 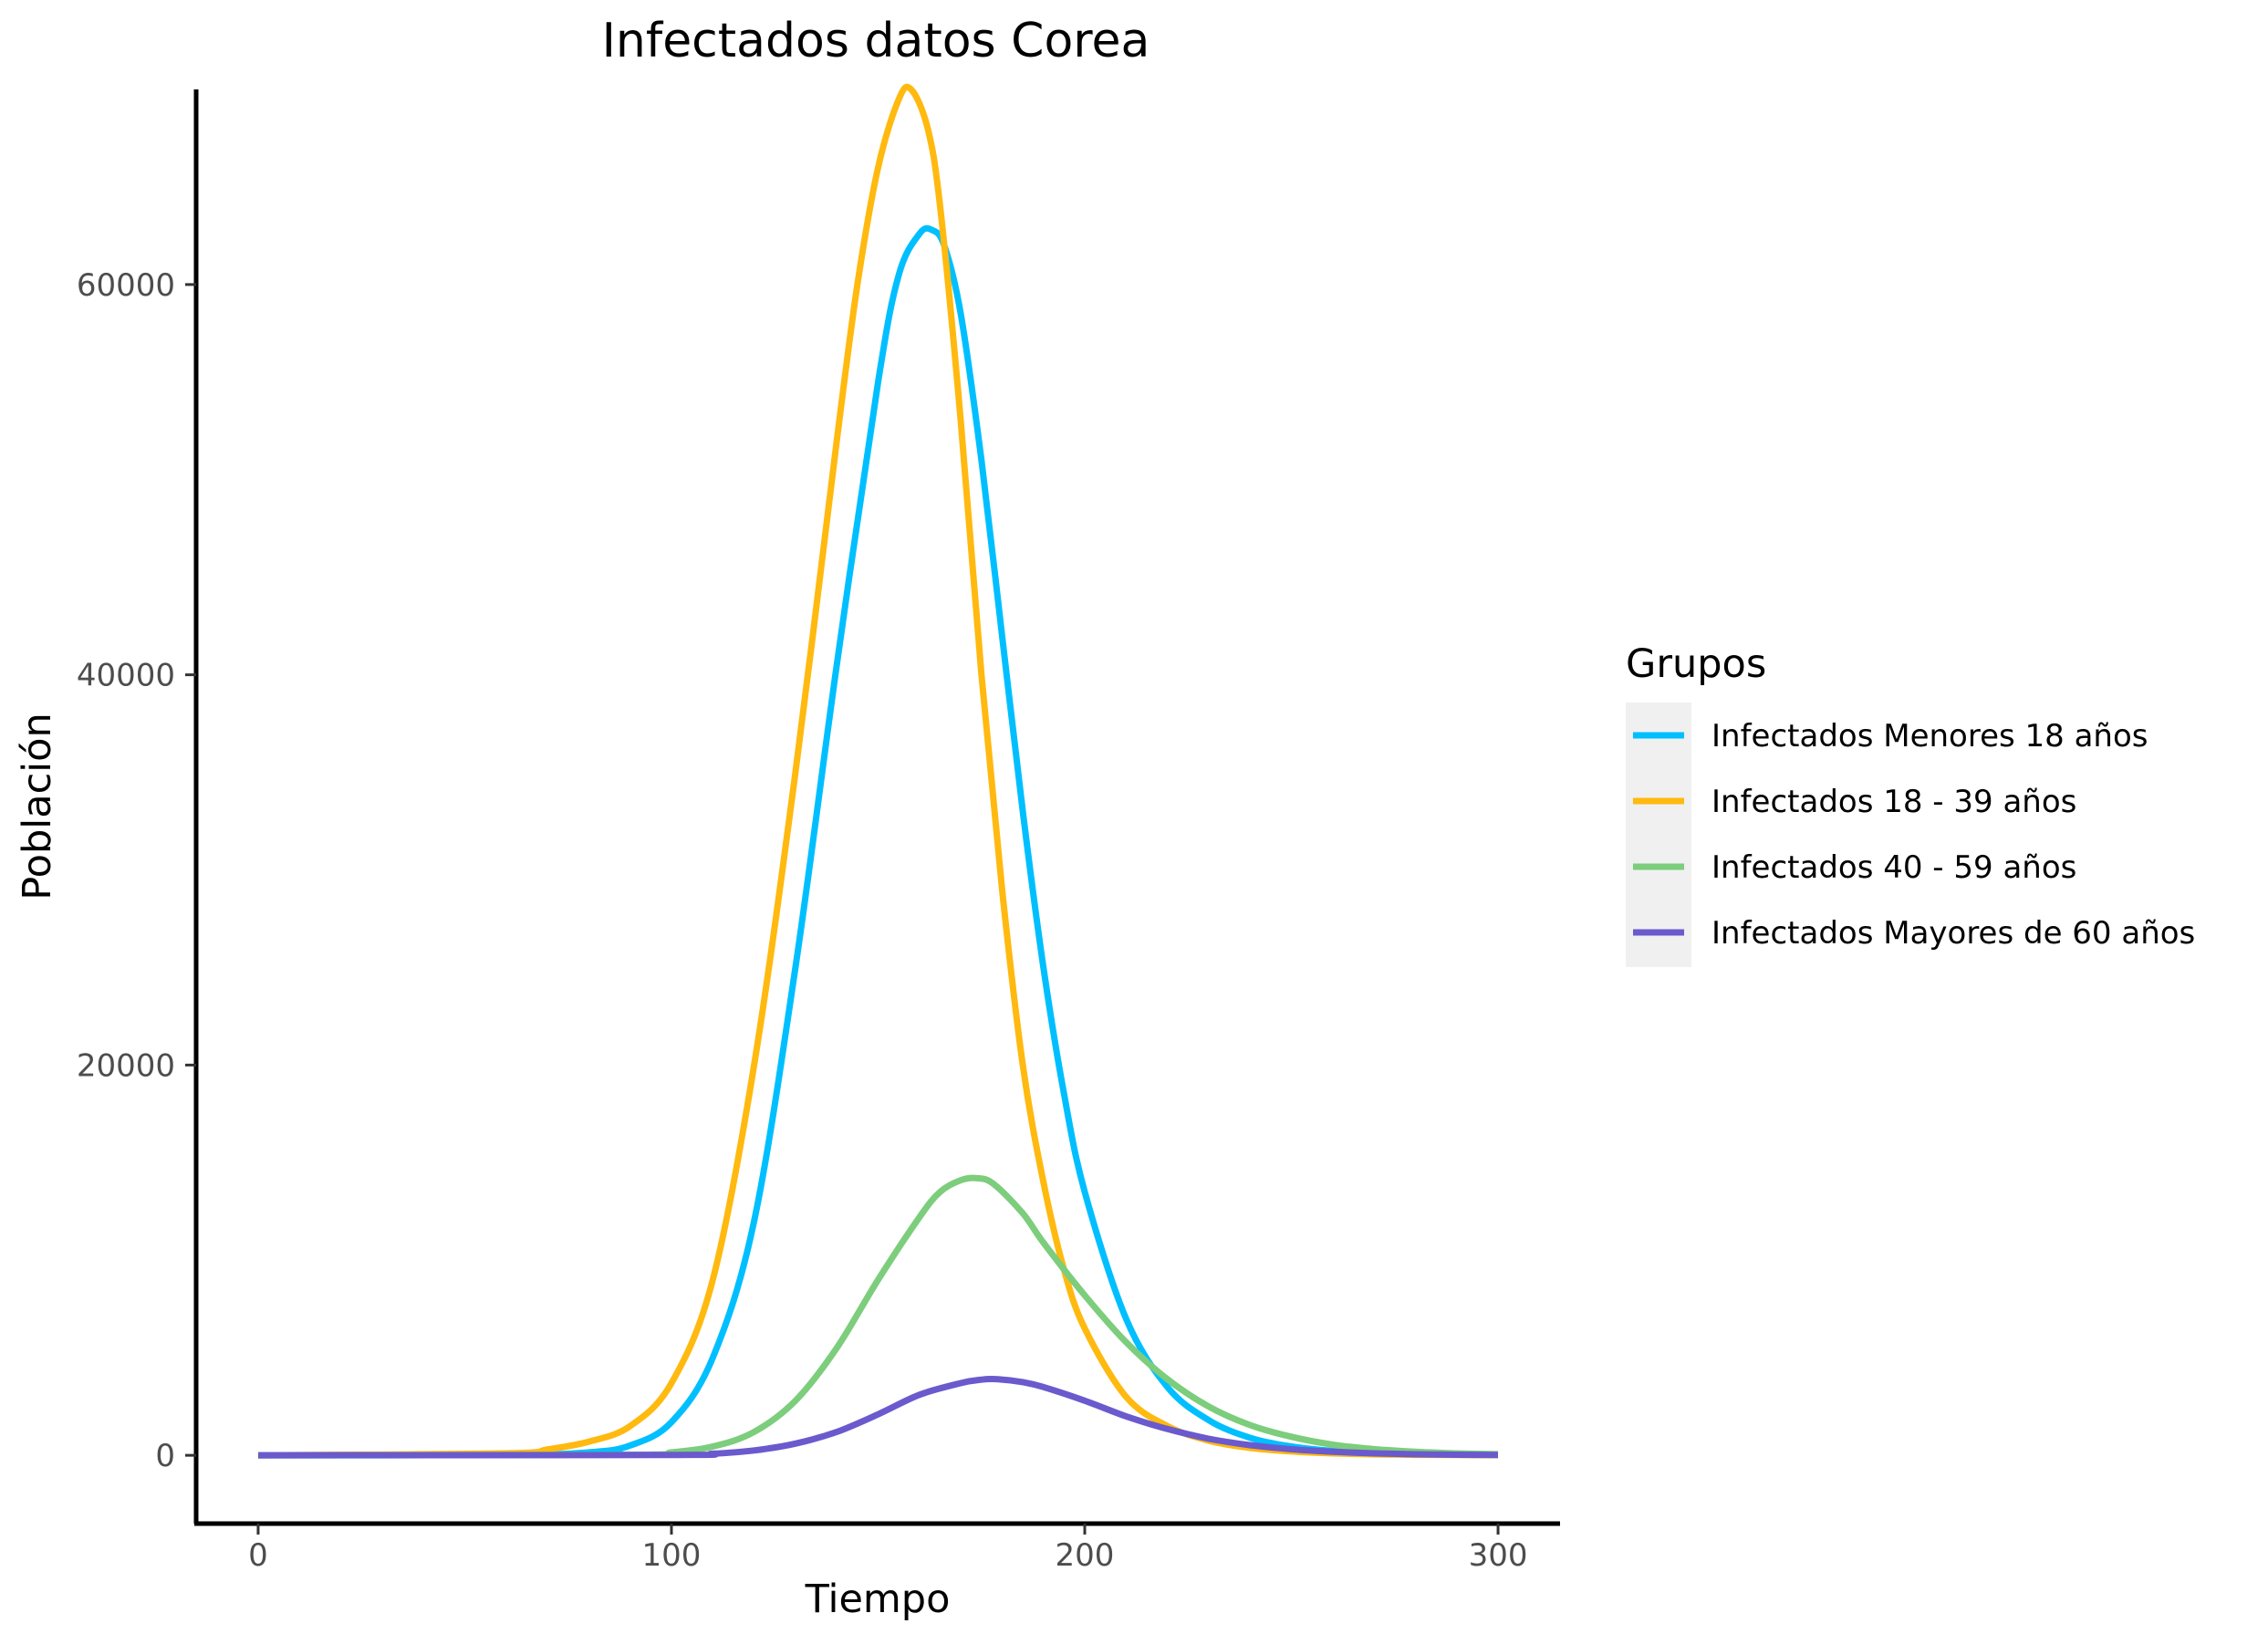 I want to click on y-tick-label: 20000, so click(x=126, y=1065).